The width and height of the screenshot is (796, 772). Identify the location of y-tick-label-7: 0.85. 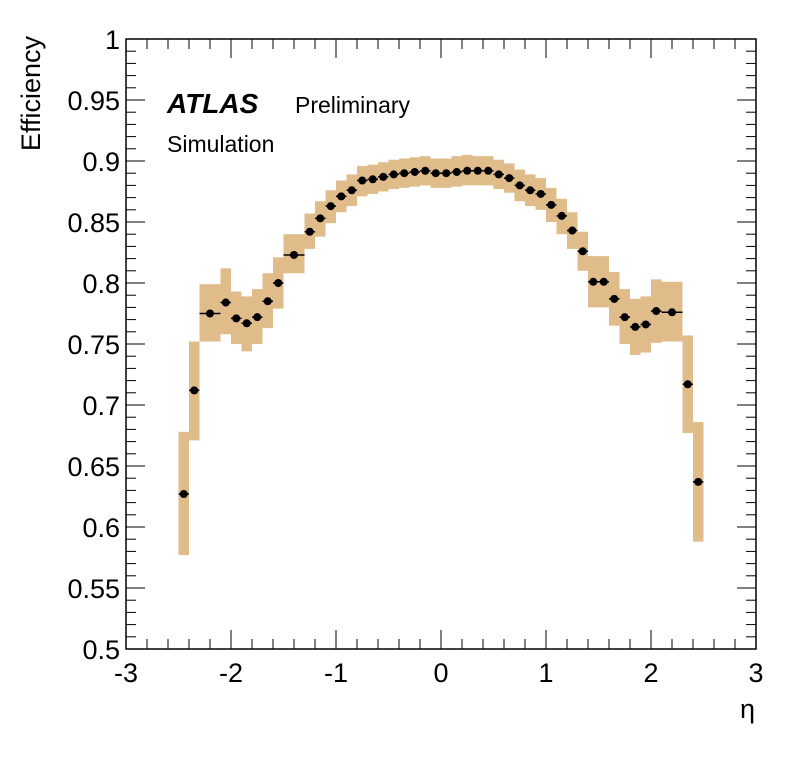
(93, 223).